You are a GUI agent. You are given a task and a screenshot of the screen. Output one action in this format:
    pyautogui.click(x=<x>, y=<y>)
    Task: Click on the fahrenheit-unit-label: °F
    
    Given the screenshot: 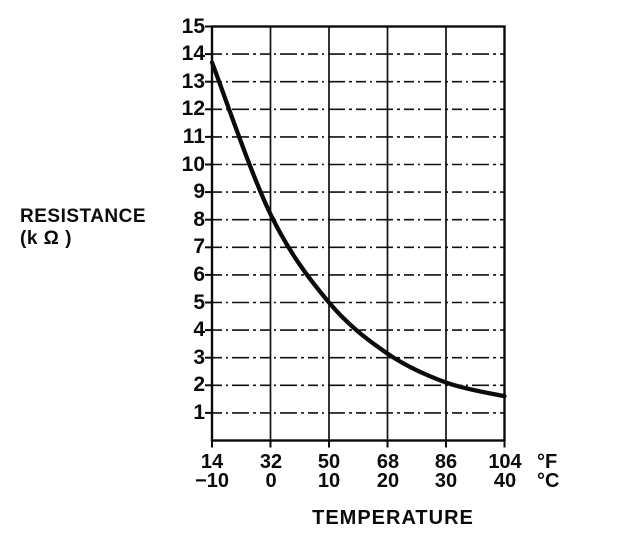 What is the action you would take?
    pyautogui.click(x=547, y=462)
    